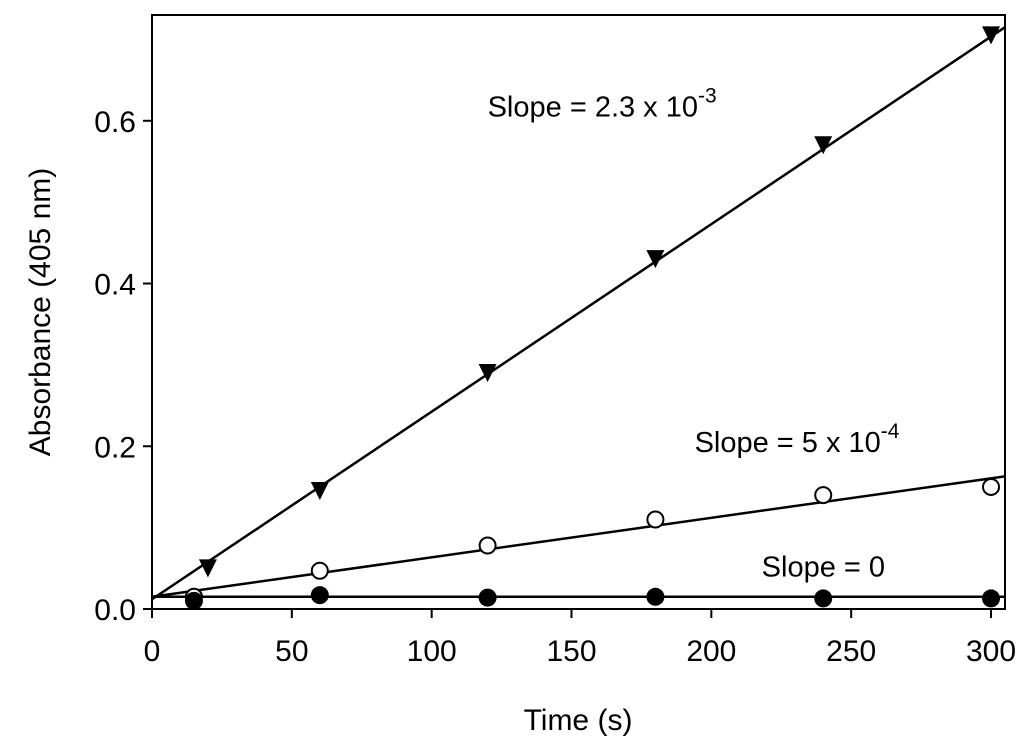 The width and height of the screenshot is (1025, 741). I want to click on y-tick-label: 0.4, so click(115, 285).